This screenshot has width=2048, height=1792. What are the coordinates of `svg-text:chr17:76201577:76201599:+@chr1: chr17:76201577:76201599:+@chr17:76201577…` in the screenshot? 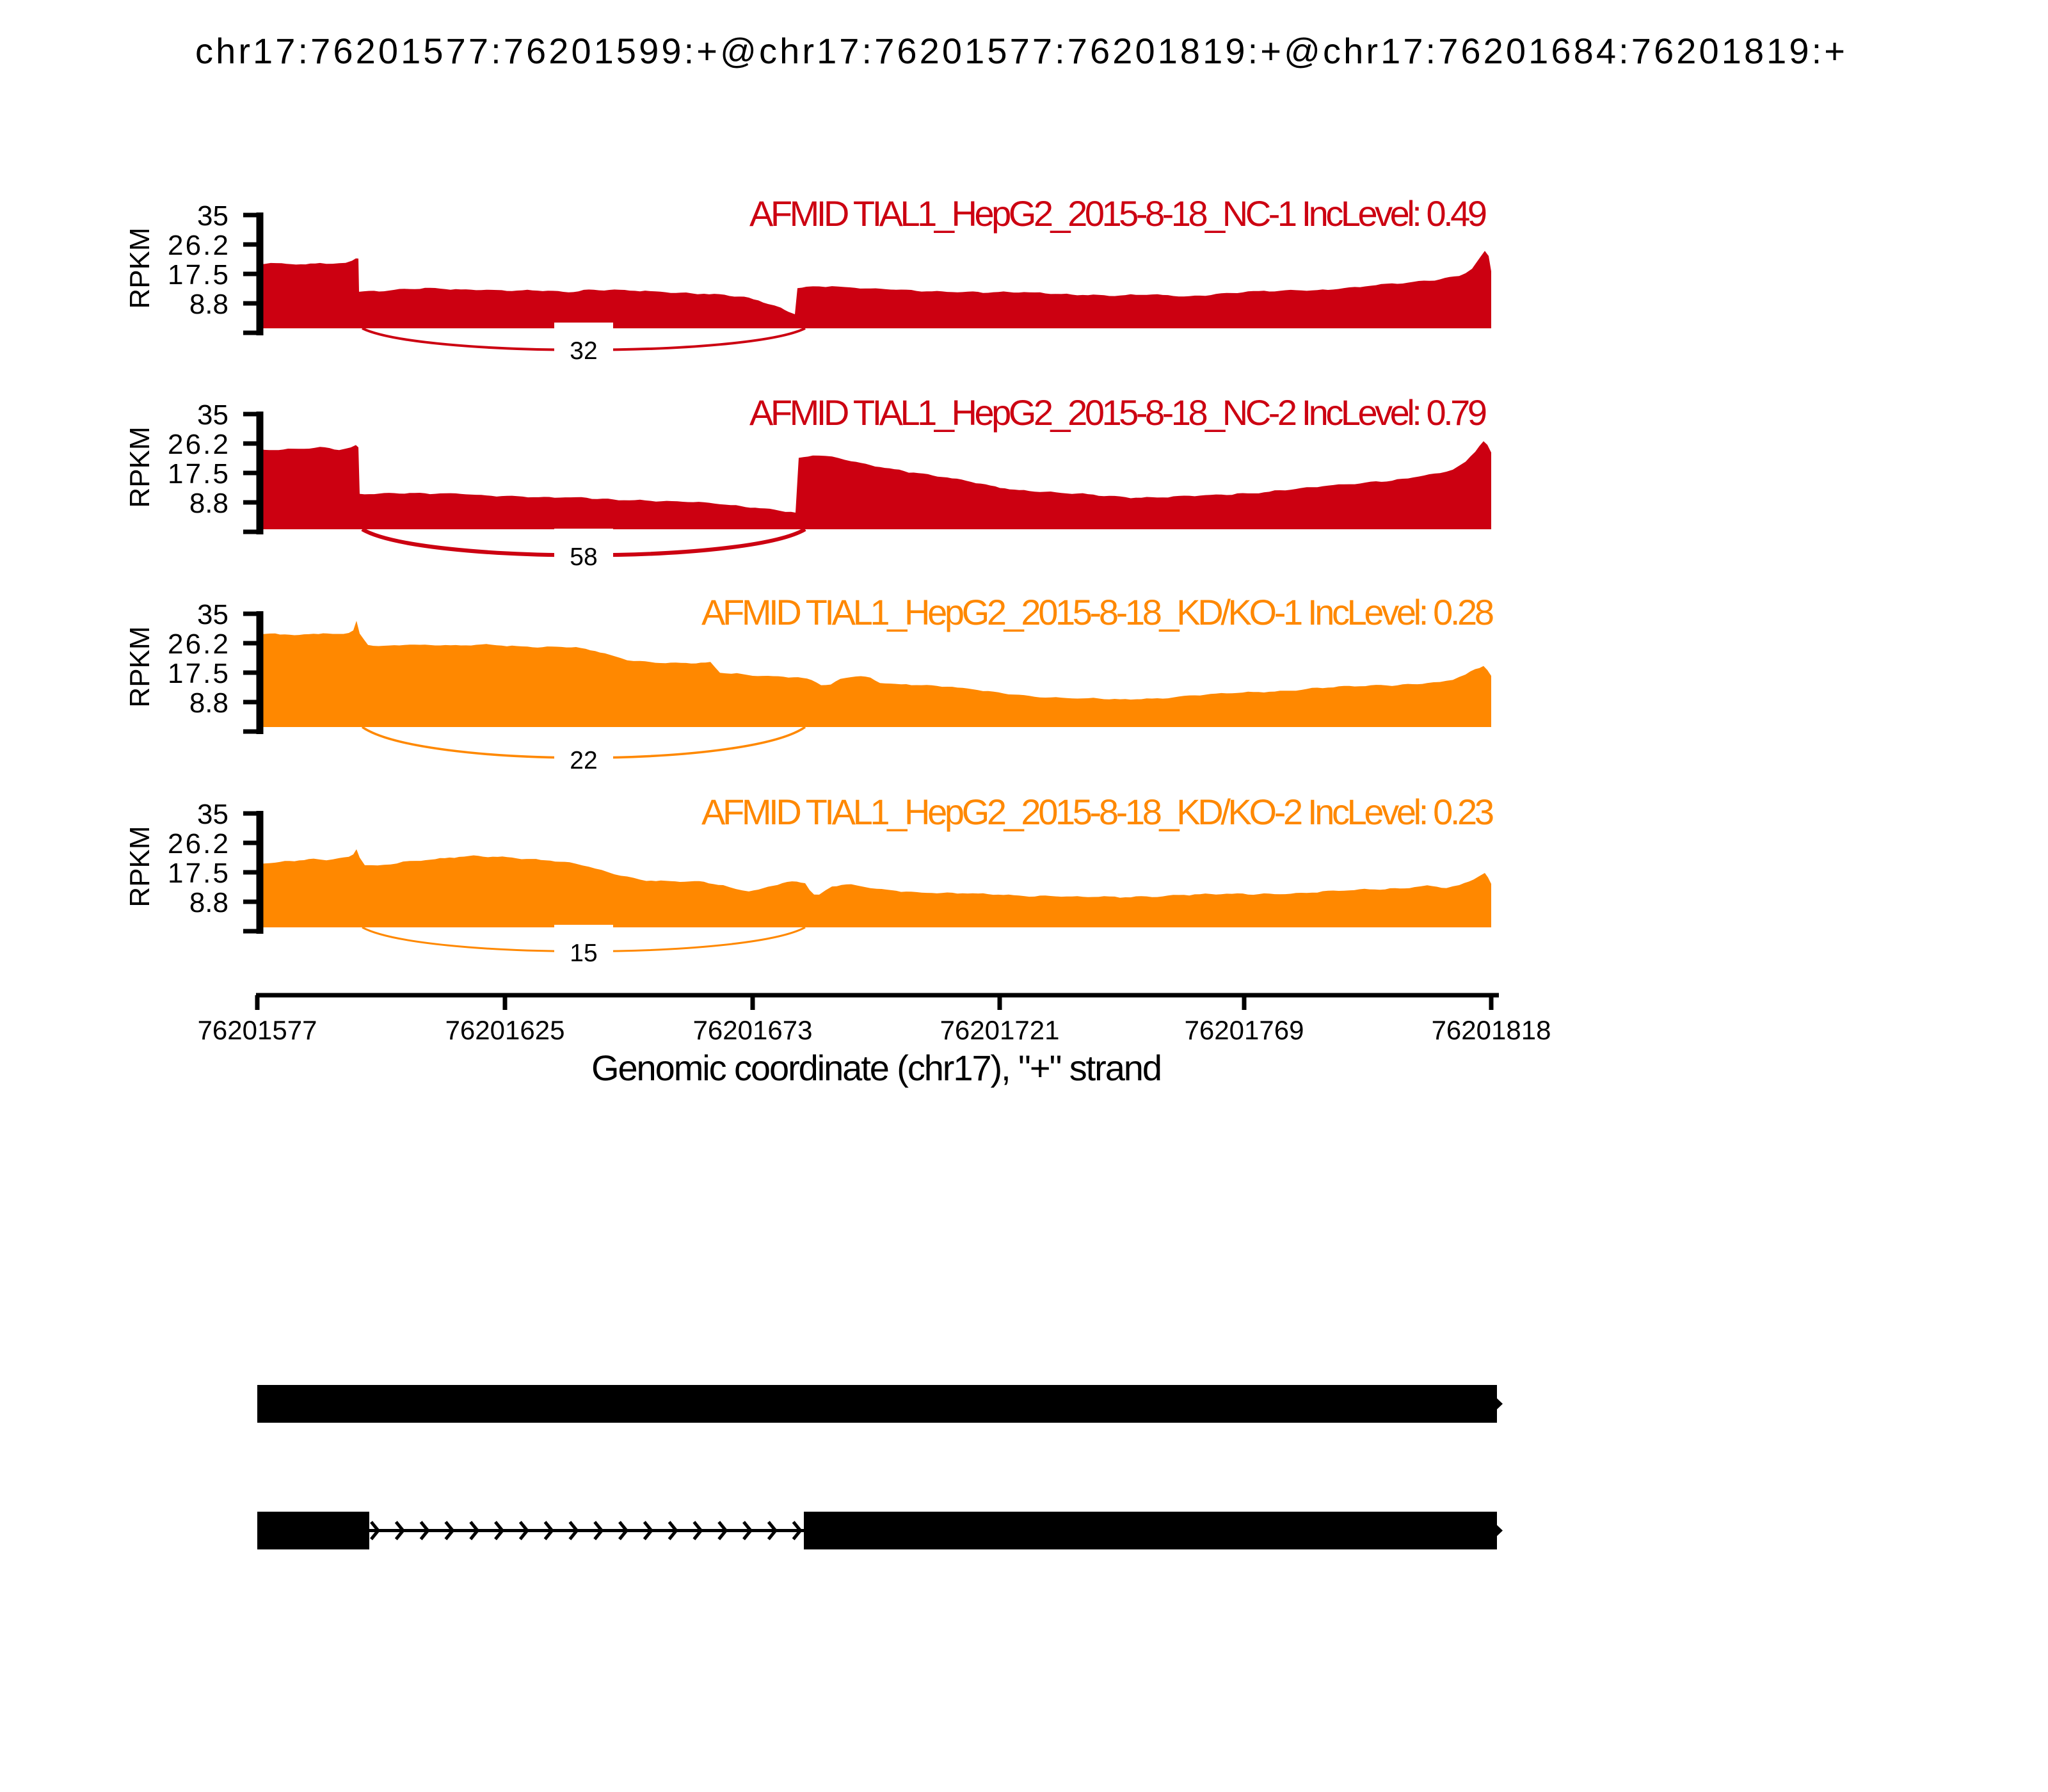 It's located at (1020, 51).